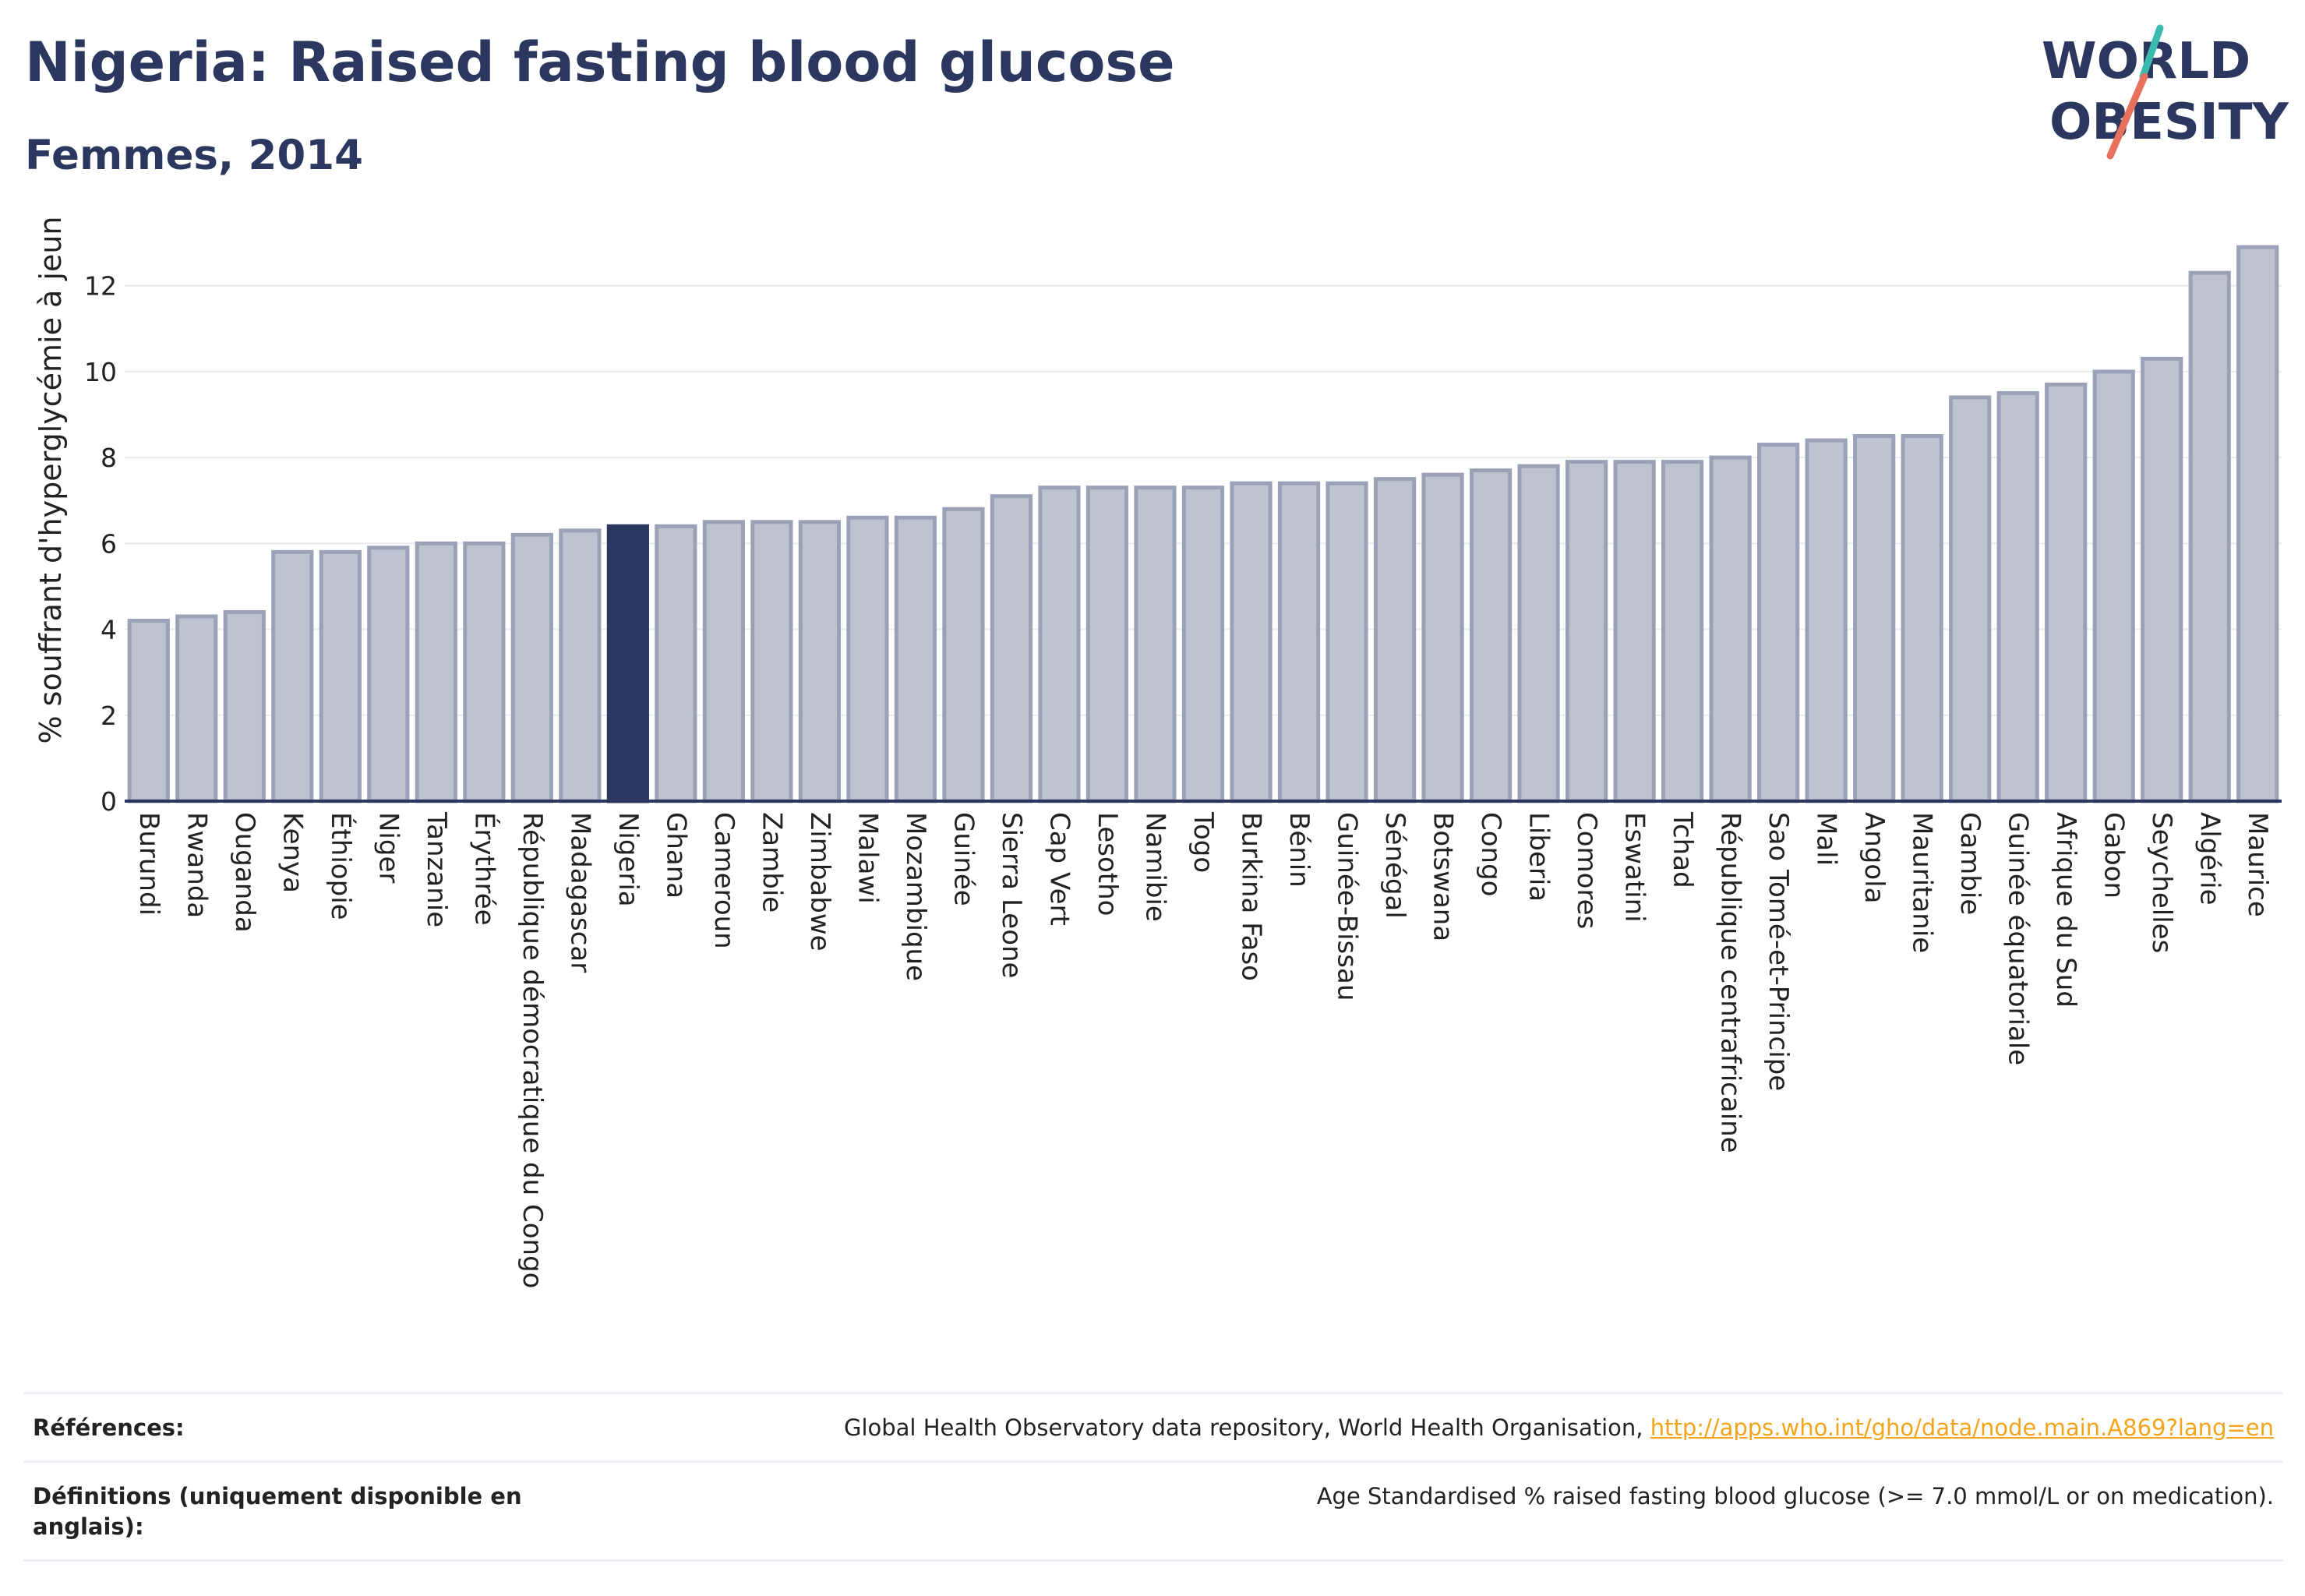  What do you see at coordinates (771, 661) in the screenshot?
I see `bar-zambie` at bounding box center [771, 661].